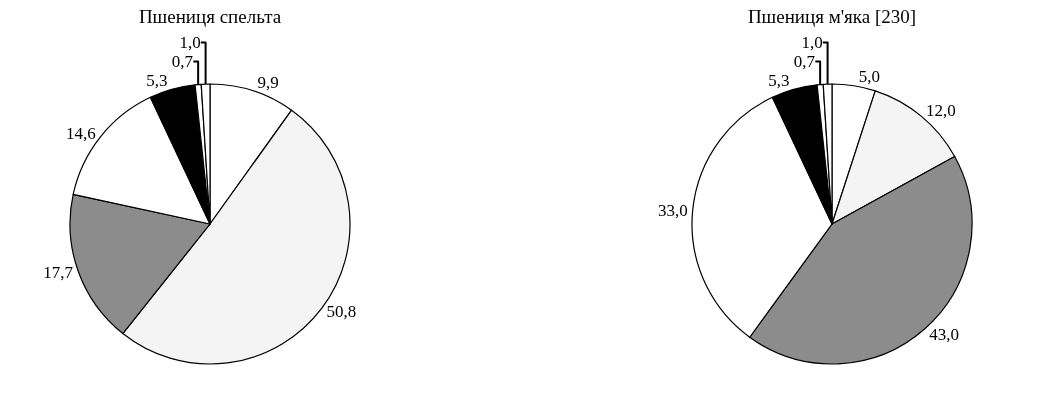  I want to click on data-label: 5,0, so click(869, 76).